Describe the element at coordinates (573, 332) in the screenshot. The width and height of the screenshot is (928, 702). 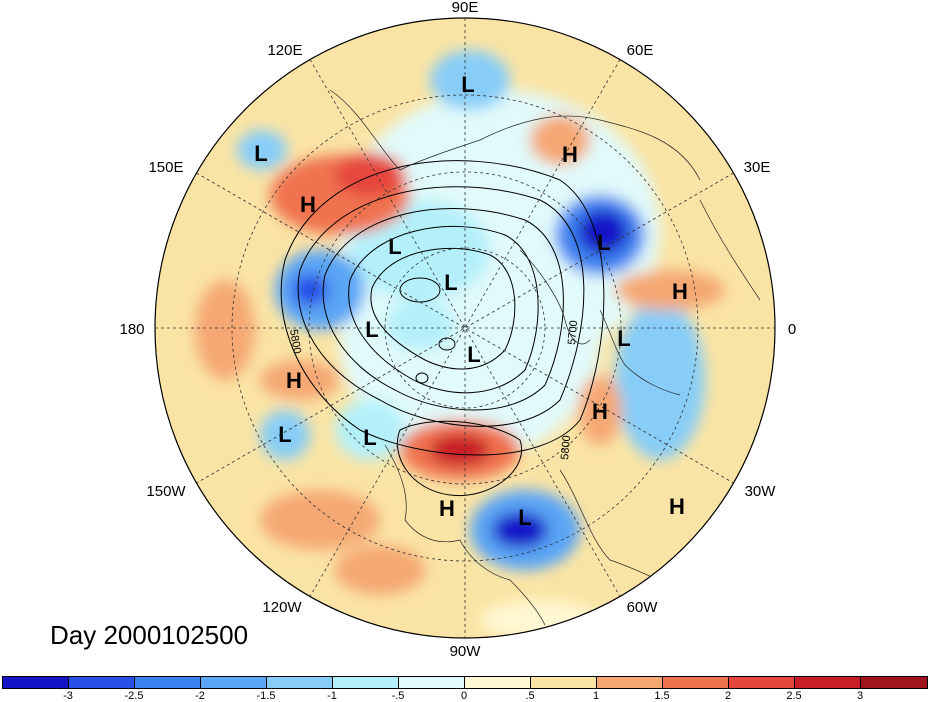
I see `contour-label: 5700` at that location.